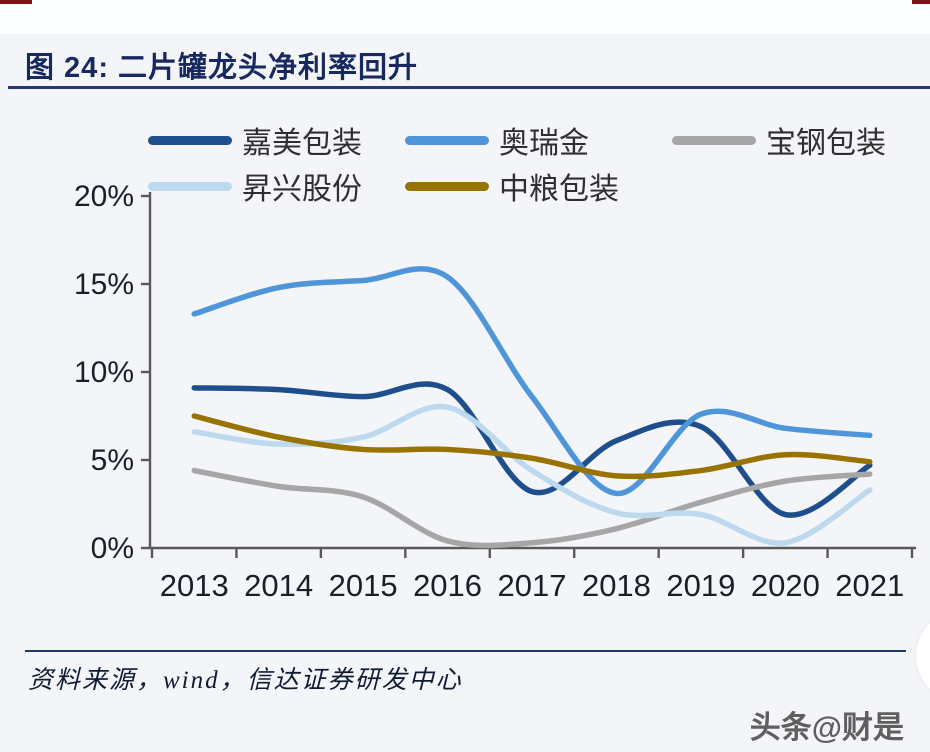  What do you see at coordinates (363, 585) in the screenshot?
I see `x-tick-label: 2015` at bounding box center [363, 585].